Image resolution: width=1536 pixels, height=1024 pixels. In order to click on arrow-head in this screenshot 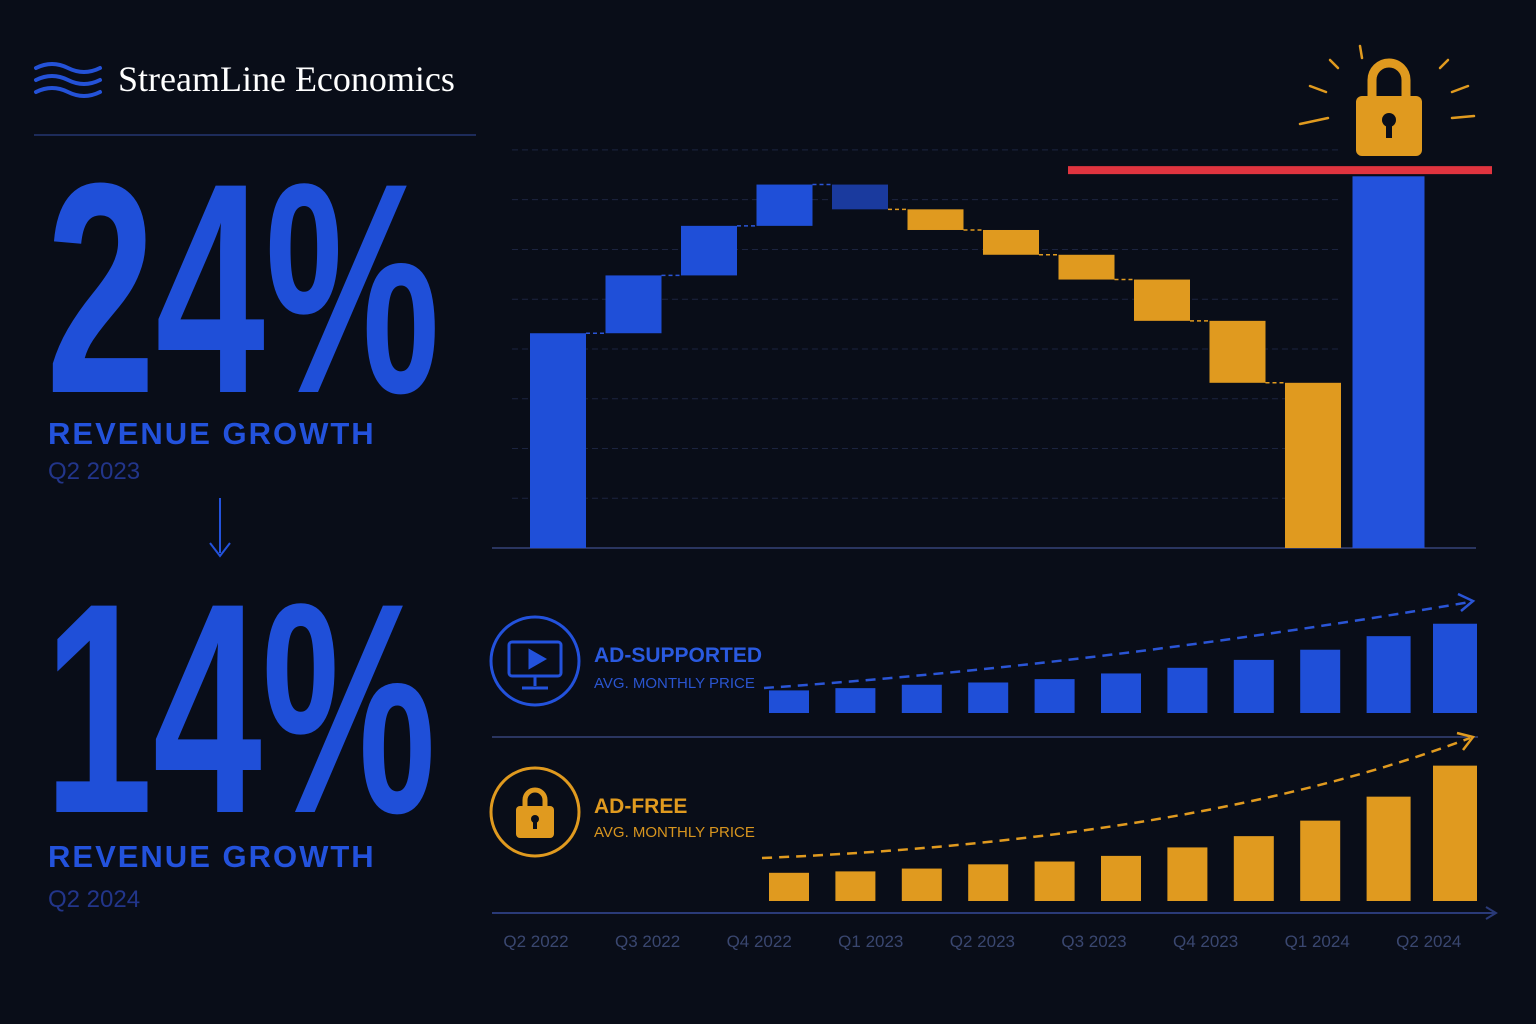, I will do `click(220, 550)`.